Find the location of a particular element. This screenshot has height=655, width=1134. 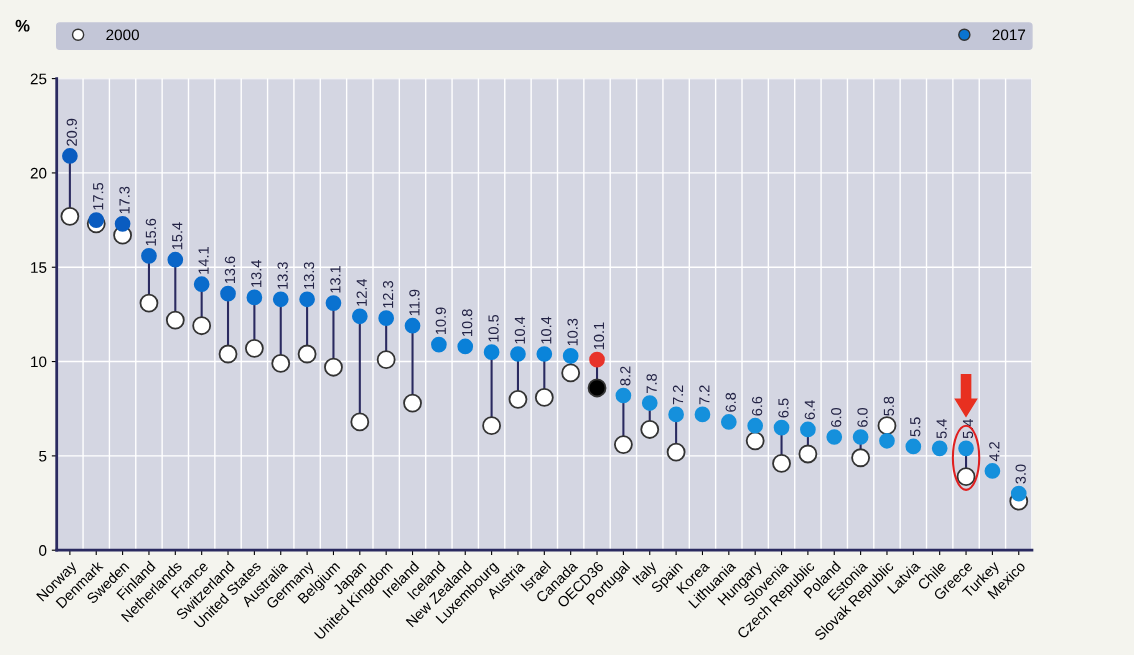

data-label: 20.9 is located at coordinates (71, 132).